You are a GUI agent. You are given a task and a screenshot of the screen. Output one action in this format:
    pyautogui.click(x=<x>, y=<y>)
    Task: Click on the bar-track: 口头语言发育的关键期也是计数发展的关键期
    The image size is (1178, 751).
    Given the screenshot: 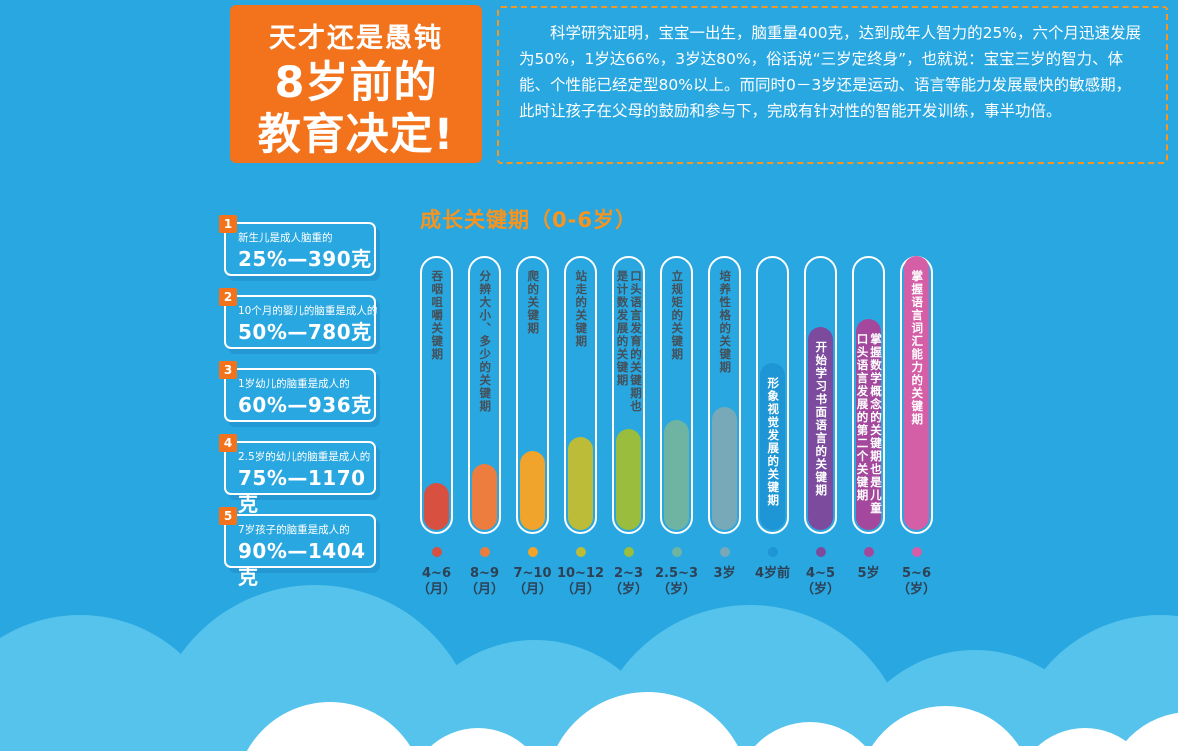 What is the action you would take?
    pyautogui.click(x=628, y=395)
    